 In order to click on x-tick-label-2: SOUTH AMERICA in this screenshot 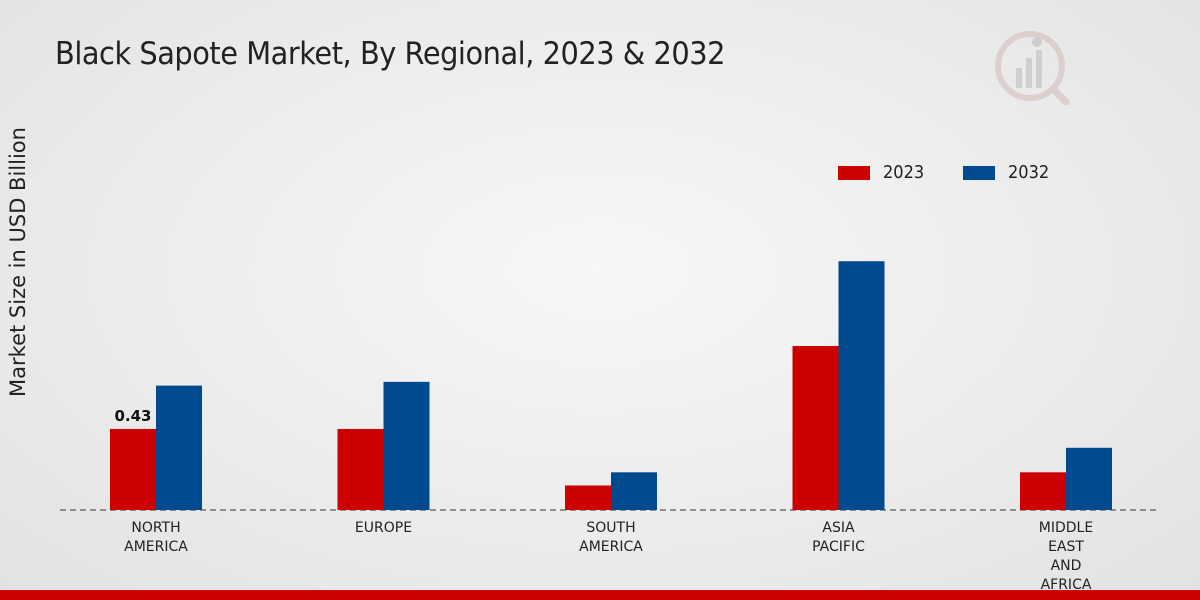, I will do `click(611, 537)`.